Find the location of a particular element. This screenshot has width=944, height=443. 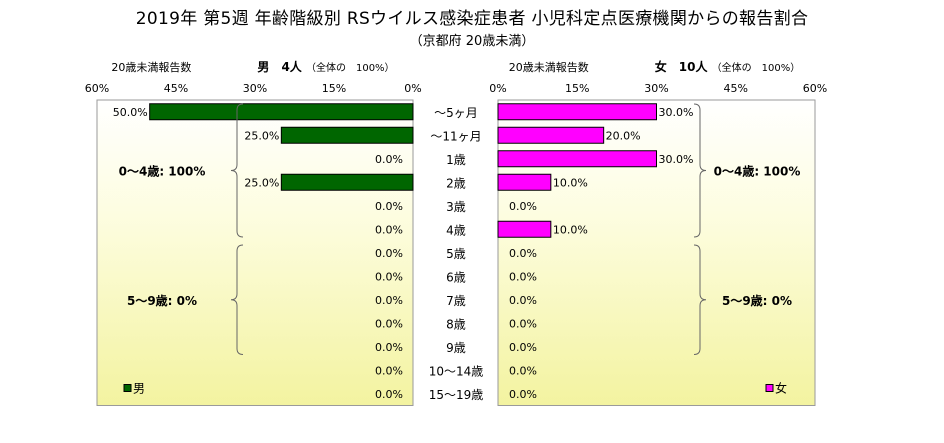

category-label: 8歳 is located at coordinates (456, 324).